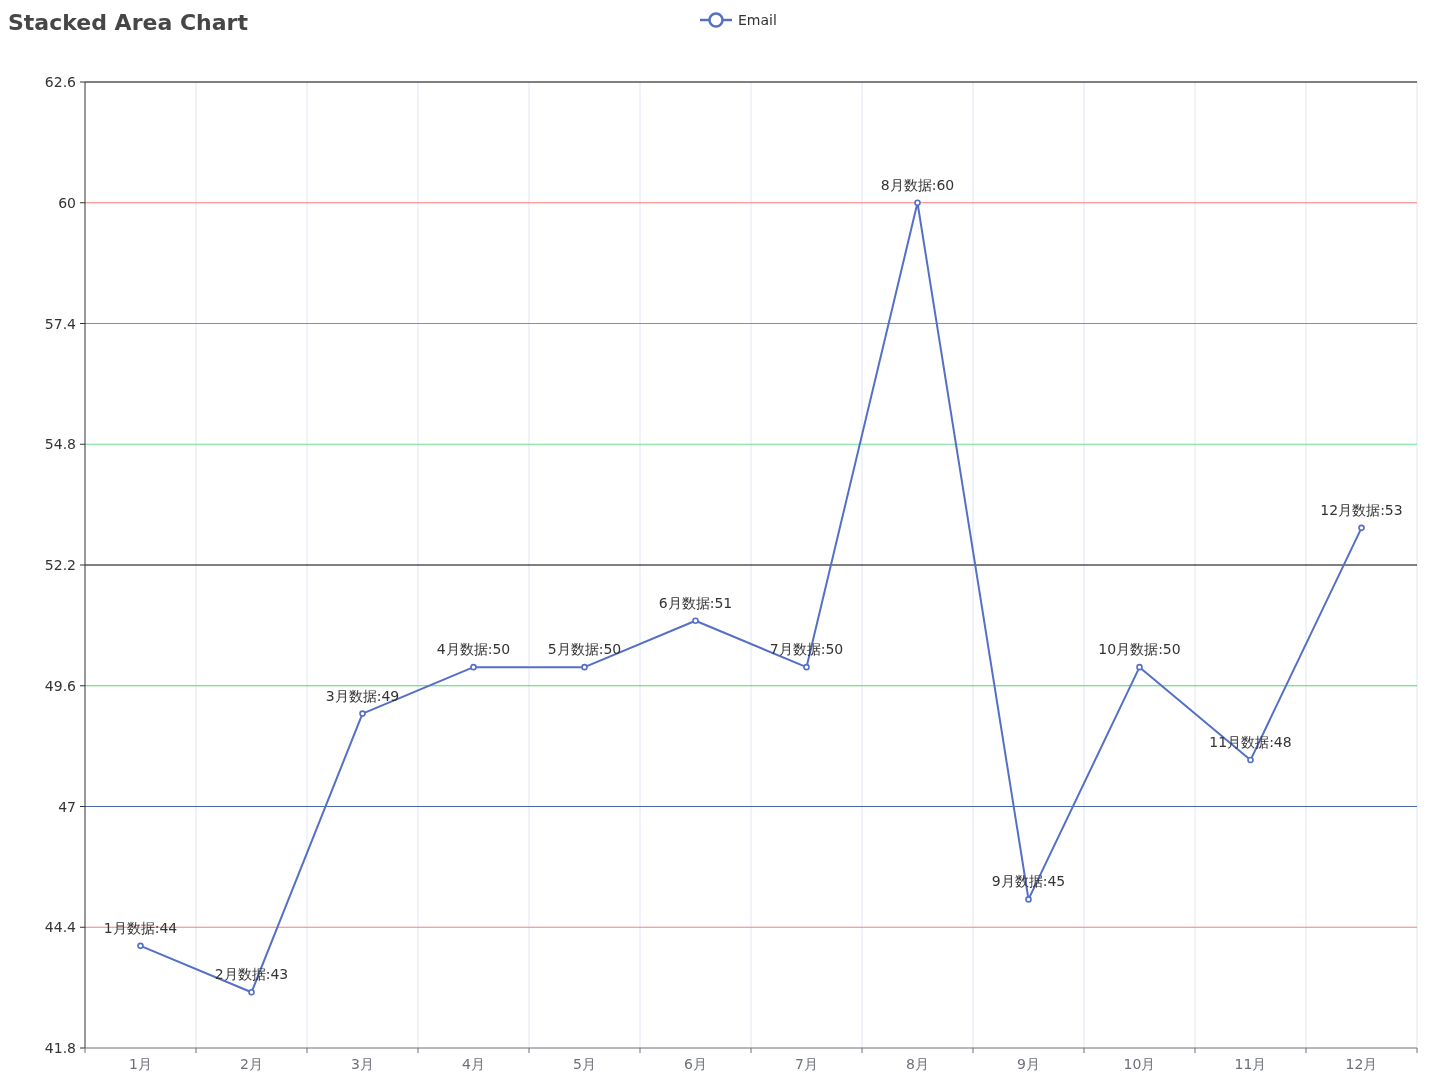 The width and height of the screenshot is (1449, 1079). I want to click on data-label: 4月数据:50, so click(473, 649).